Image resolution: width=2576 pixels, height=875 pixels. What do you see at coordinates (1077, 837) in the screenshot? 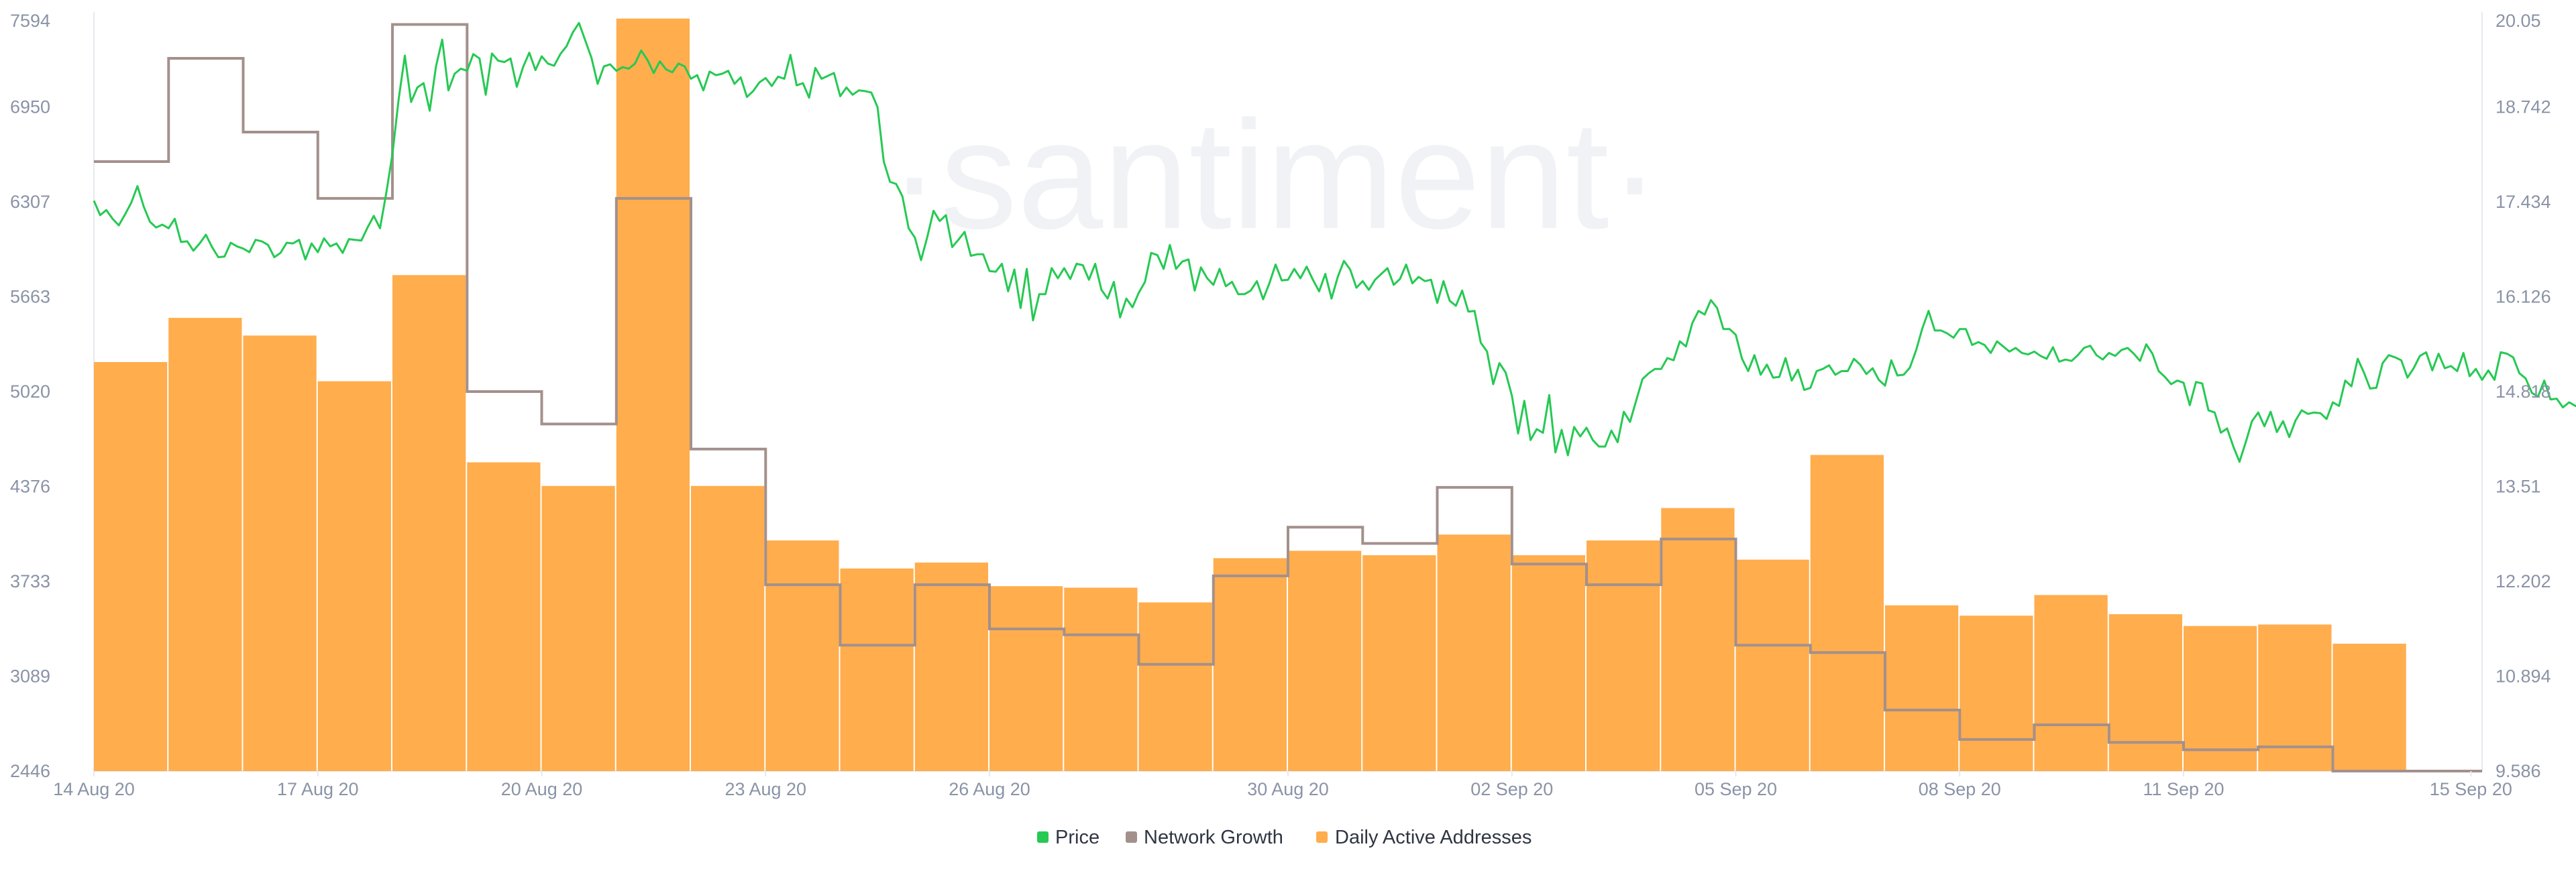
I see `legend-label-price: Price` at bounding box center [1077, 837].